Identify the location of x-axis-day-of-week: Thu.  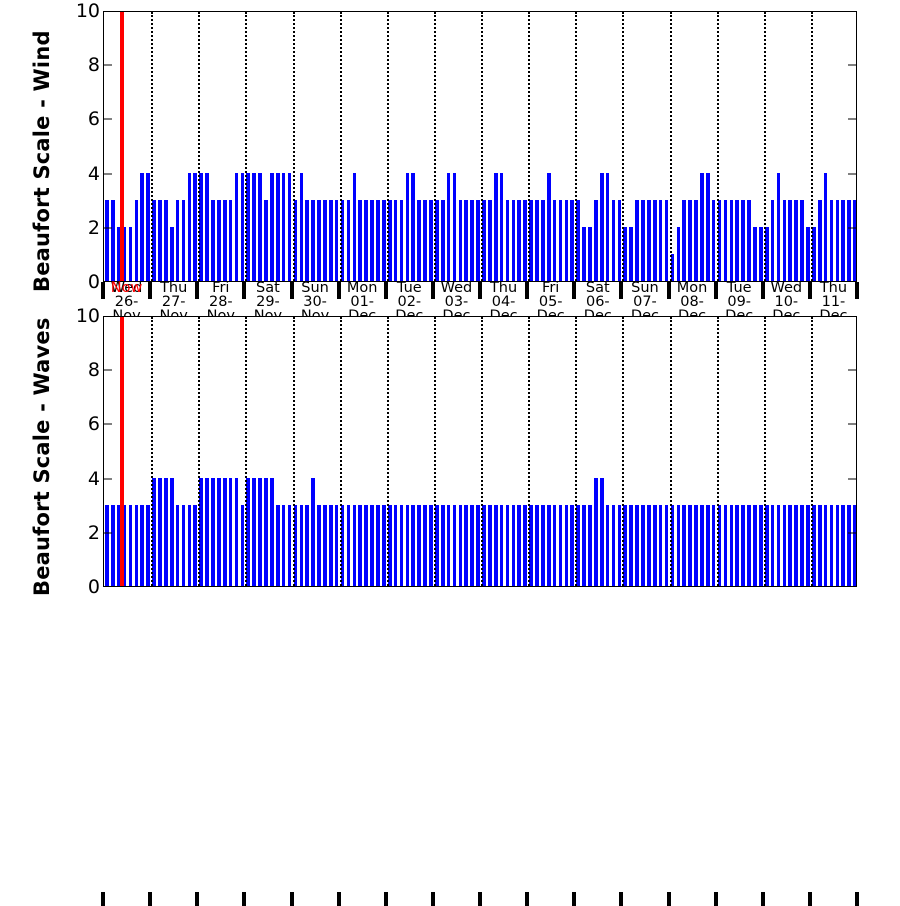
(503, 288).